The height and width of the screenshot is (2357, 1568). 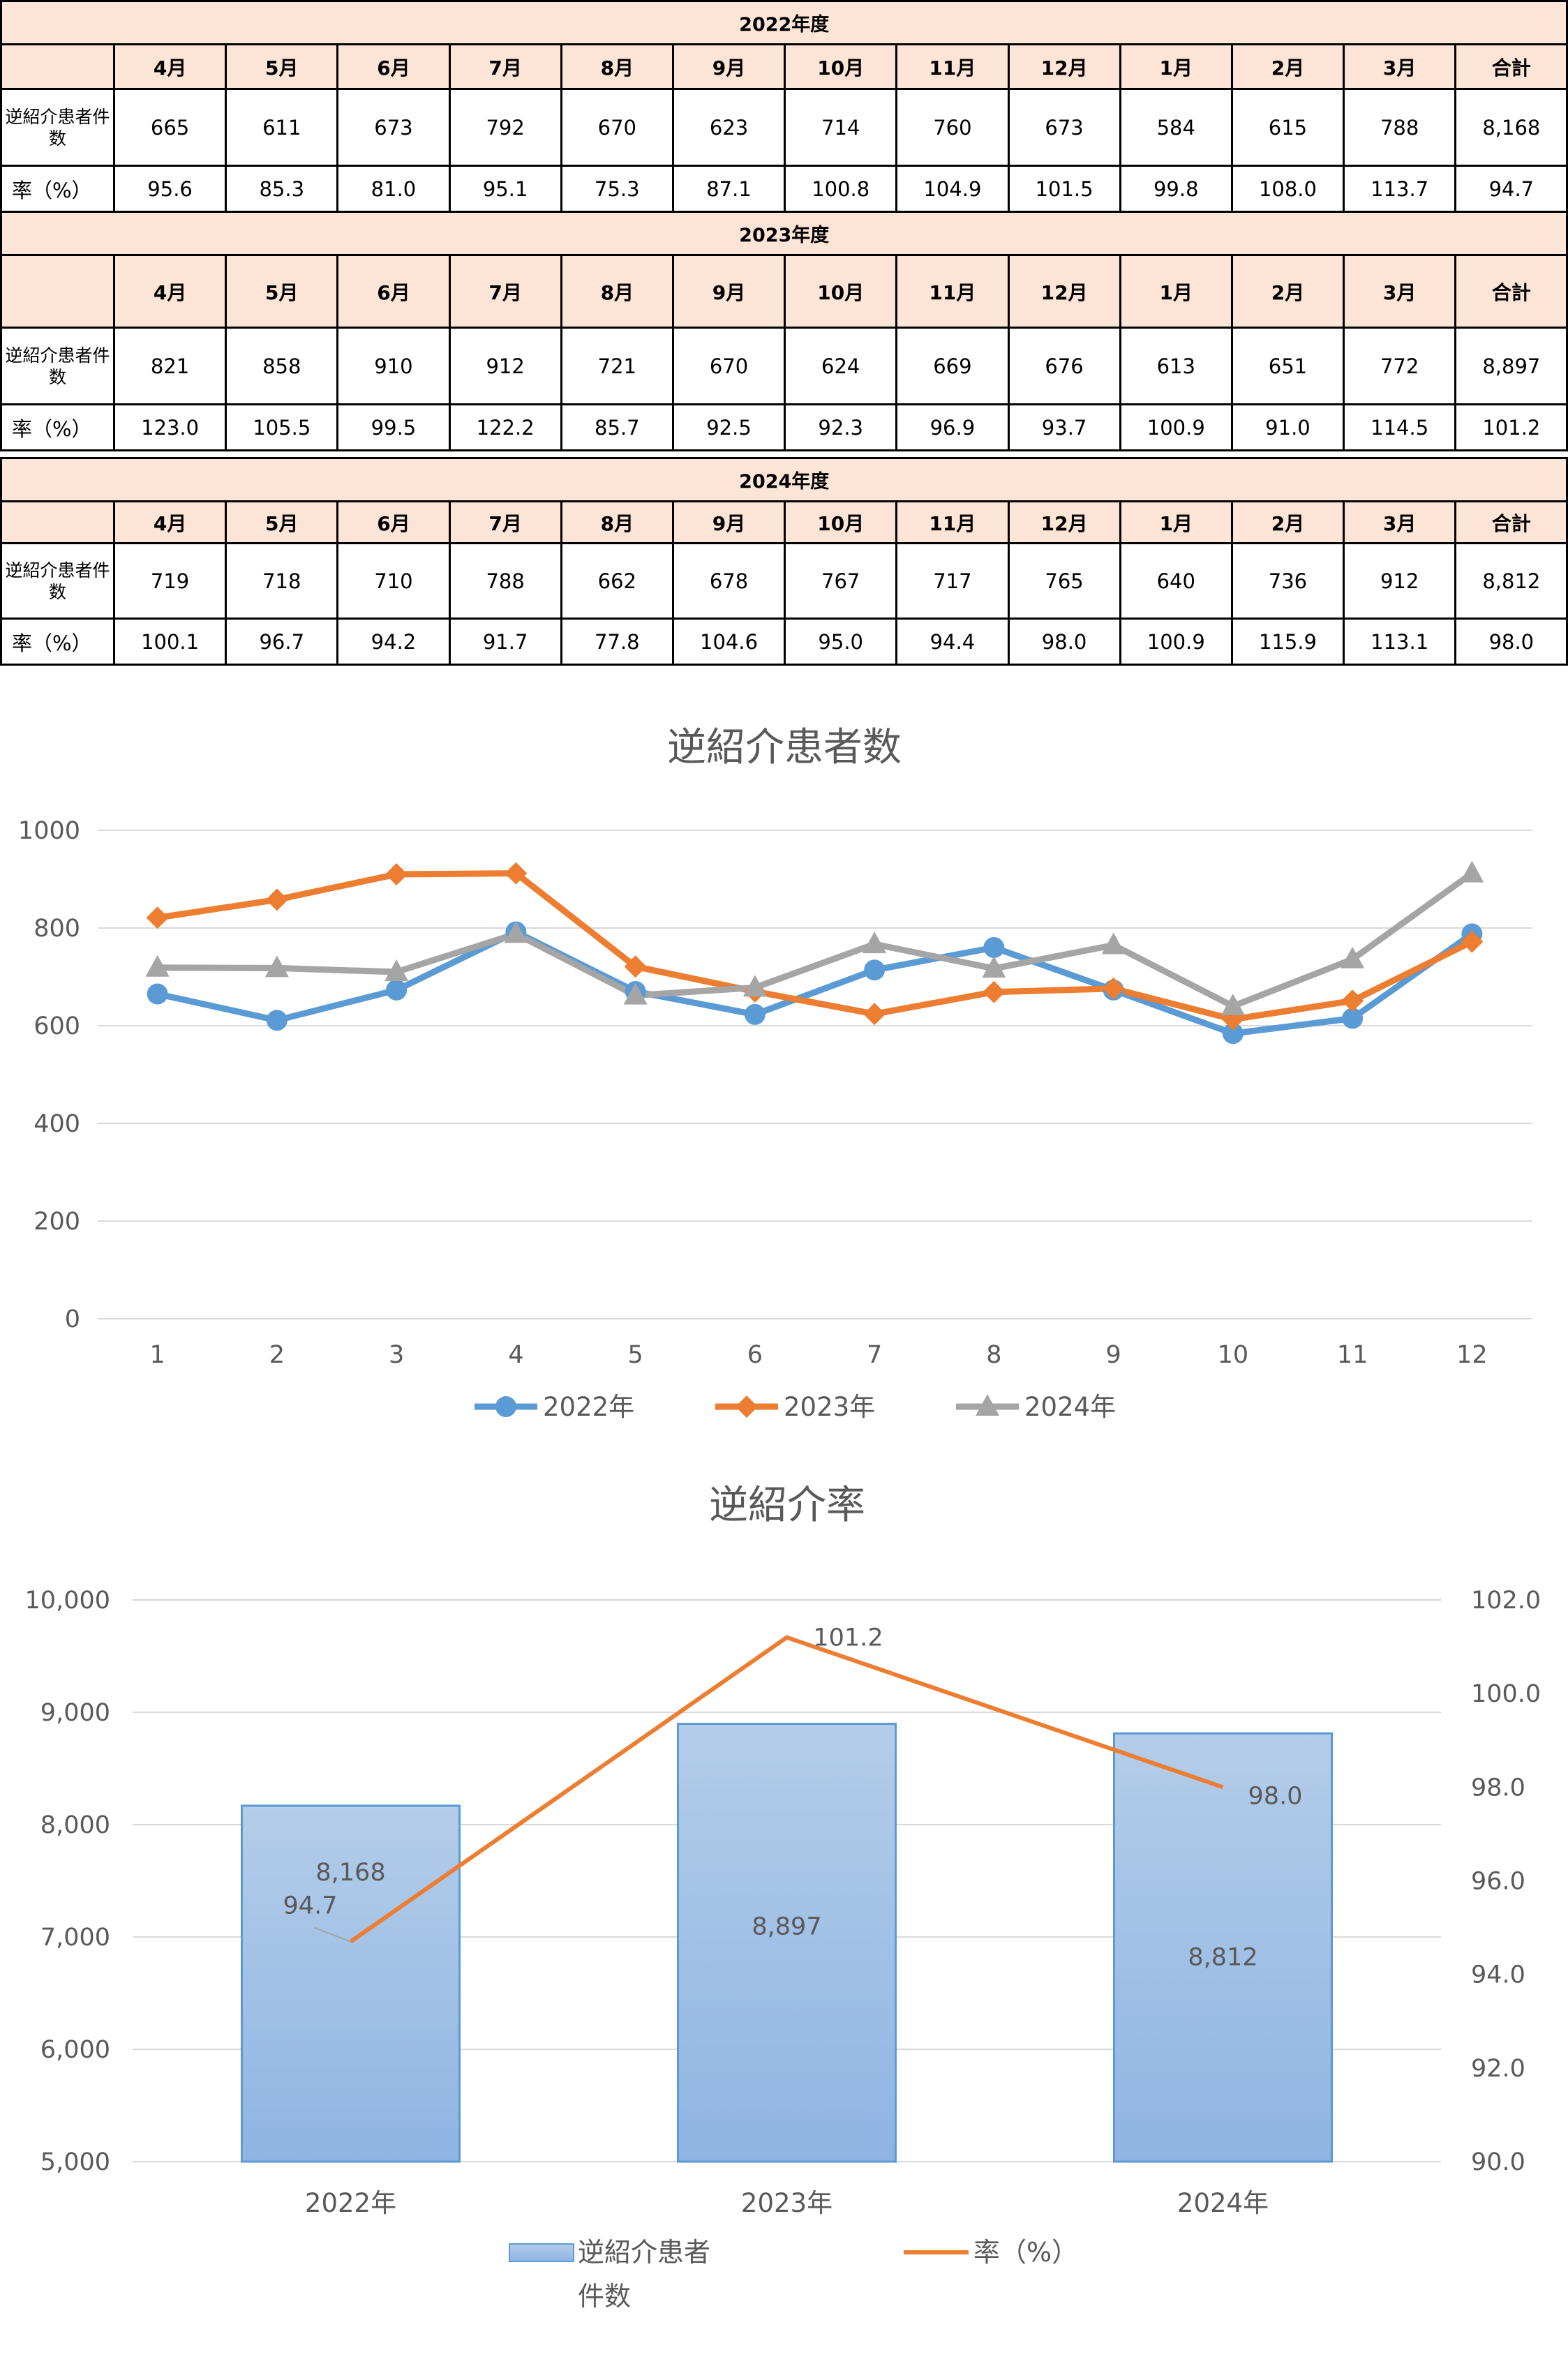 What do you see at coordinates (169, 127) in the screenshot?
I see `count-cell: 665` at bounding box center [169, 127].